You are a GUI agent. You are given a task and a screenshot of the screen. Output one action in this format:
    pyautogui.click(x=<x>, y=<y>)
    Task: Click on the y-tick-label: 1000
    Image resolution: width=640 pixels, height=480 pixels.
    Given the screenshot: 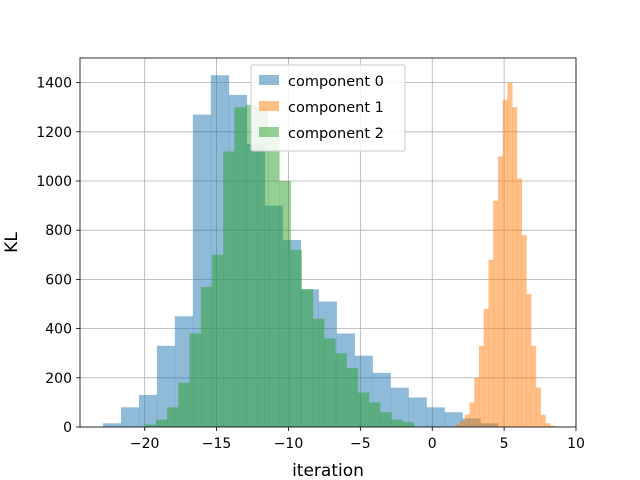 What is the action you would take?
    pyautogui.click(x=54, y=182)
    